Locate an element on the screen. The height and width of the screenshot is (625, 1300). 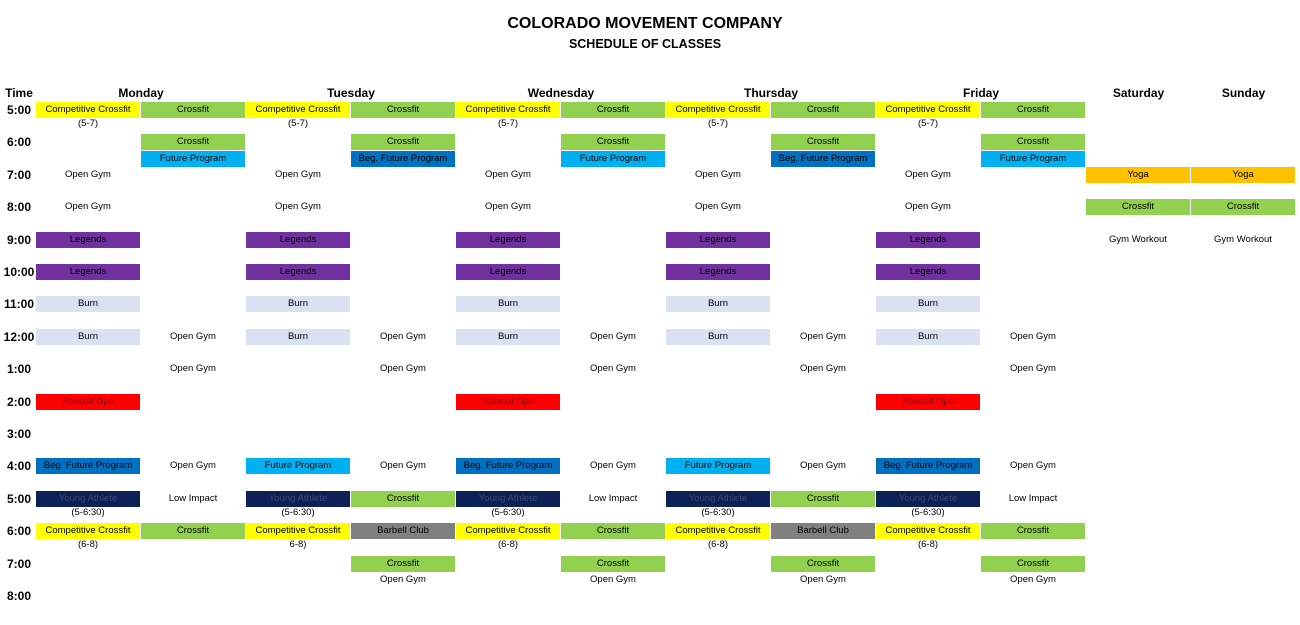
schedule-text: (5-6:30) is located at coordinates (928, 512).